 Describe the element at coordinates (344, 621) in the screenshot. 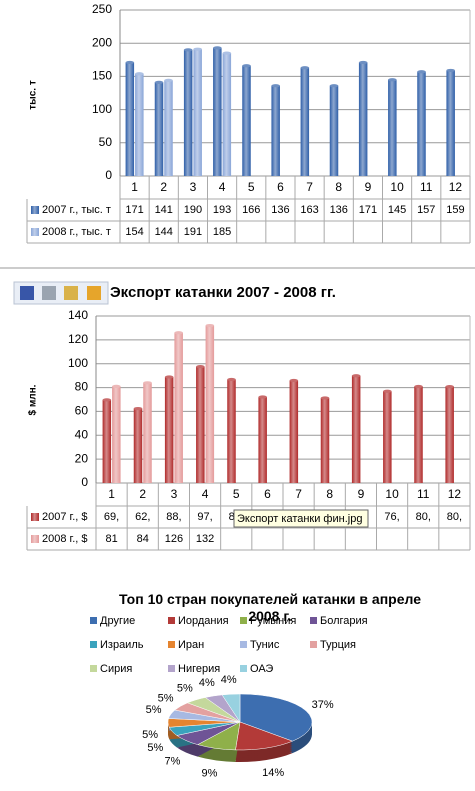

I see `legend-label: Болгария` at that location.